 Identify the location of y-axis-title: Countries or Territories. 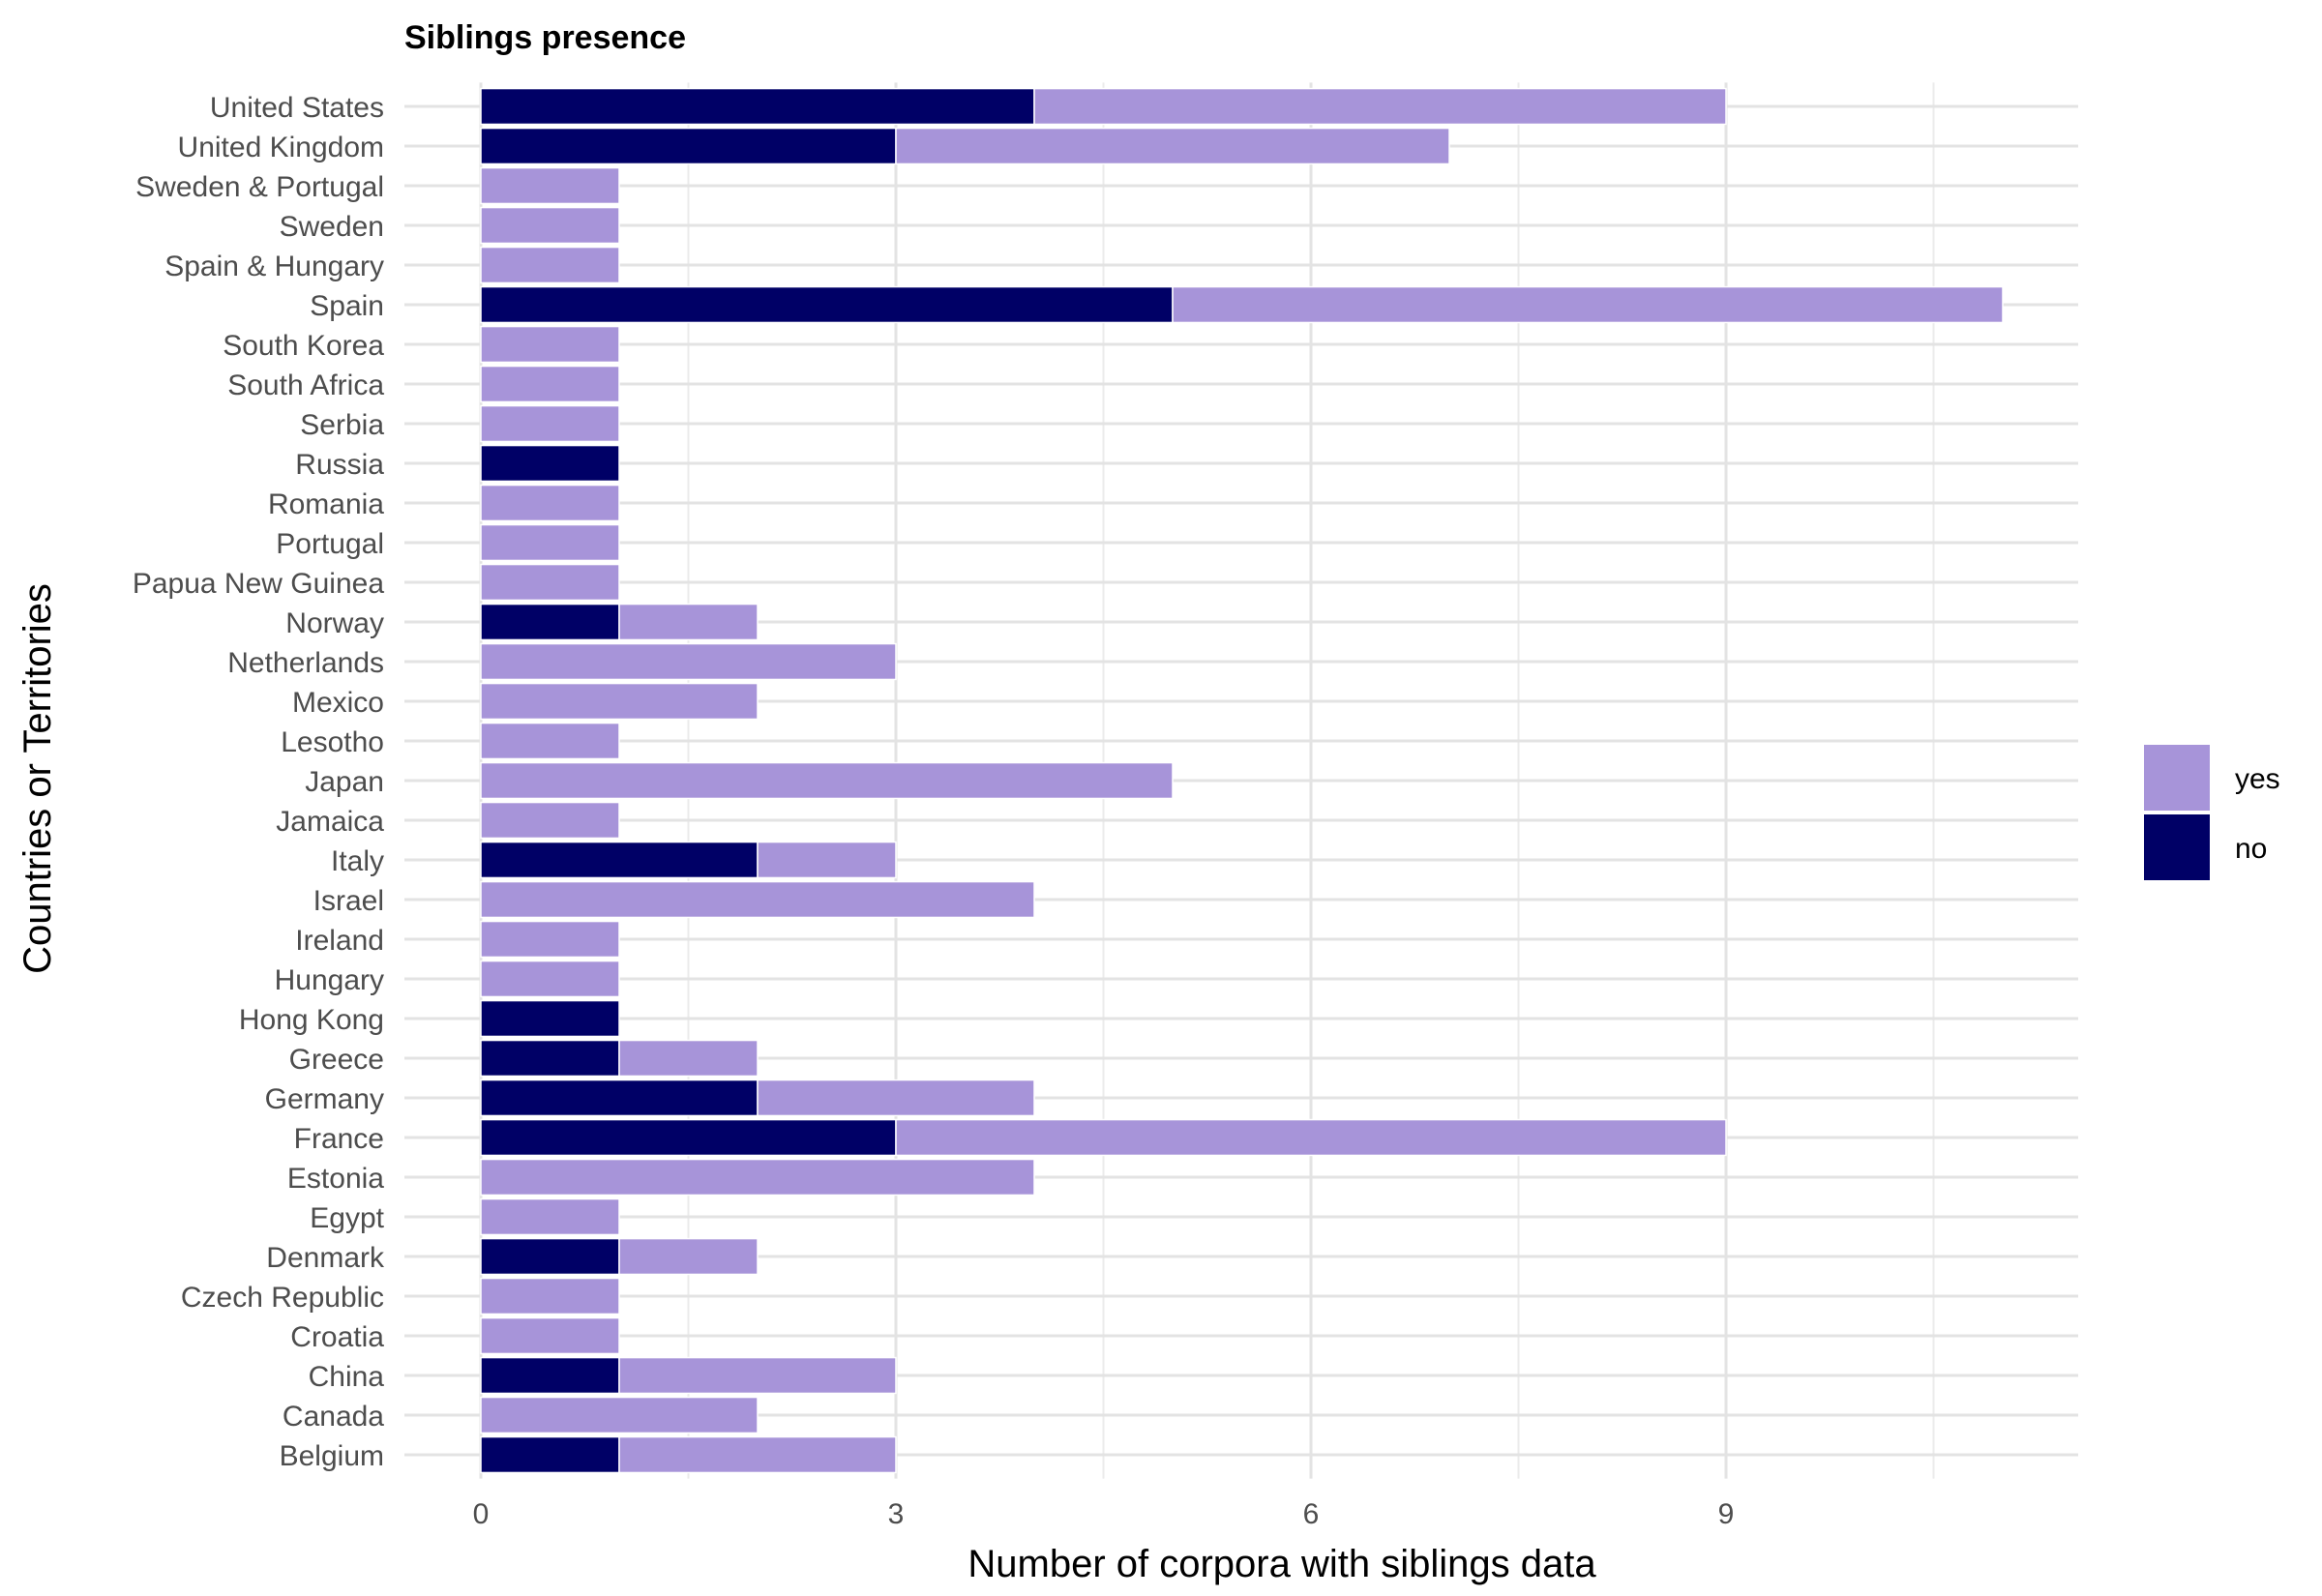
(37, 778).